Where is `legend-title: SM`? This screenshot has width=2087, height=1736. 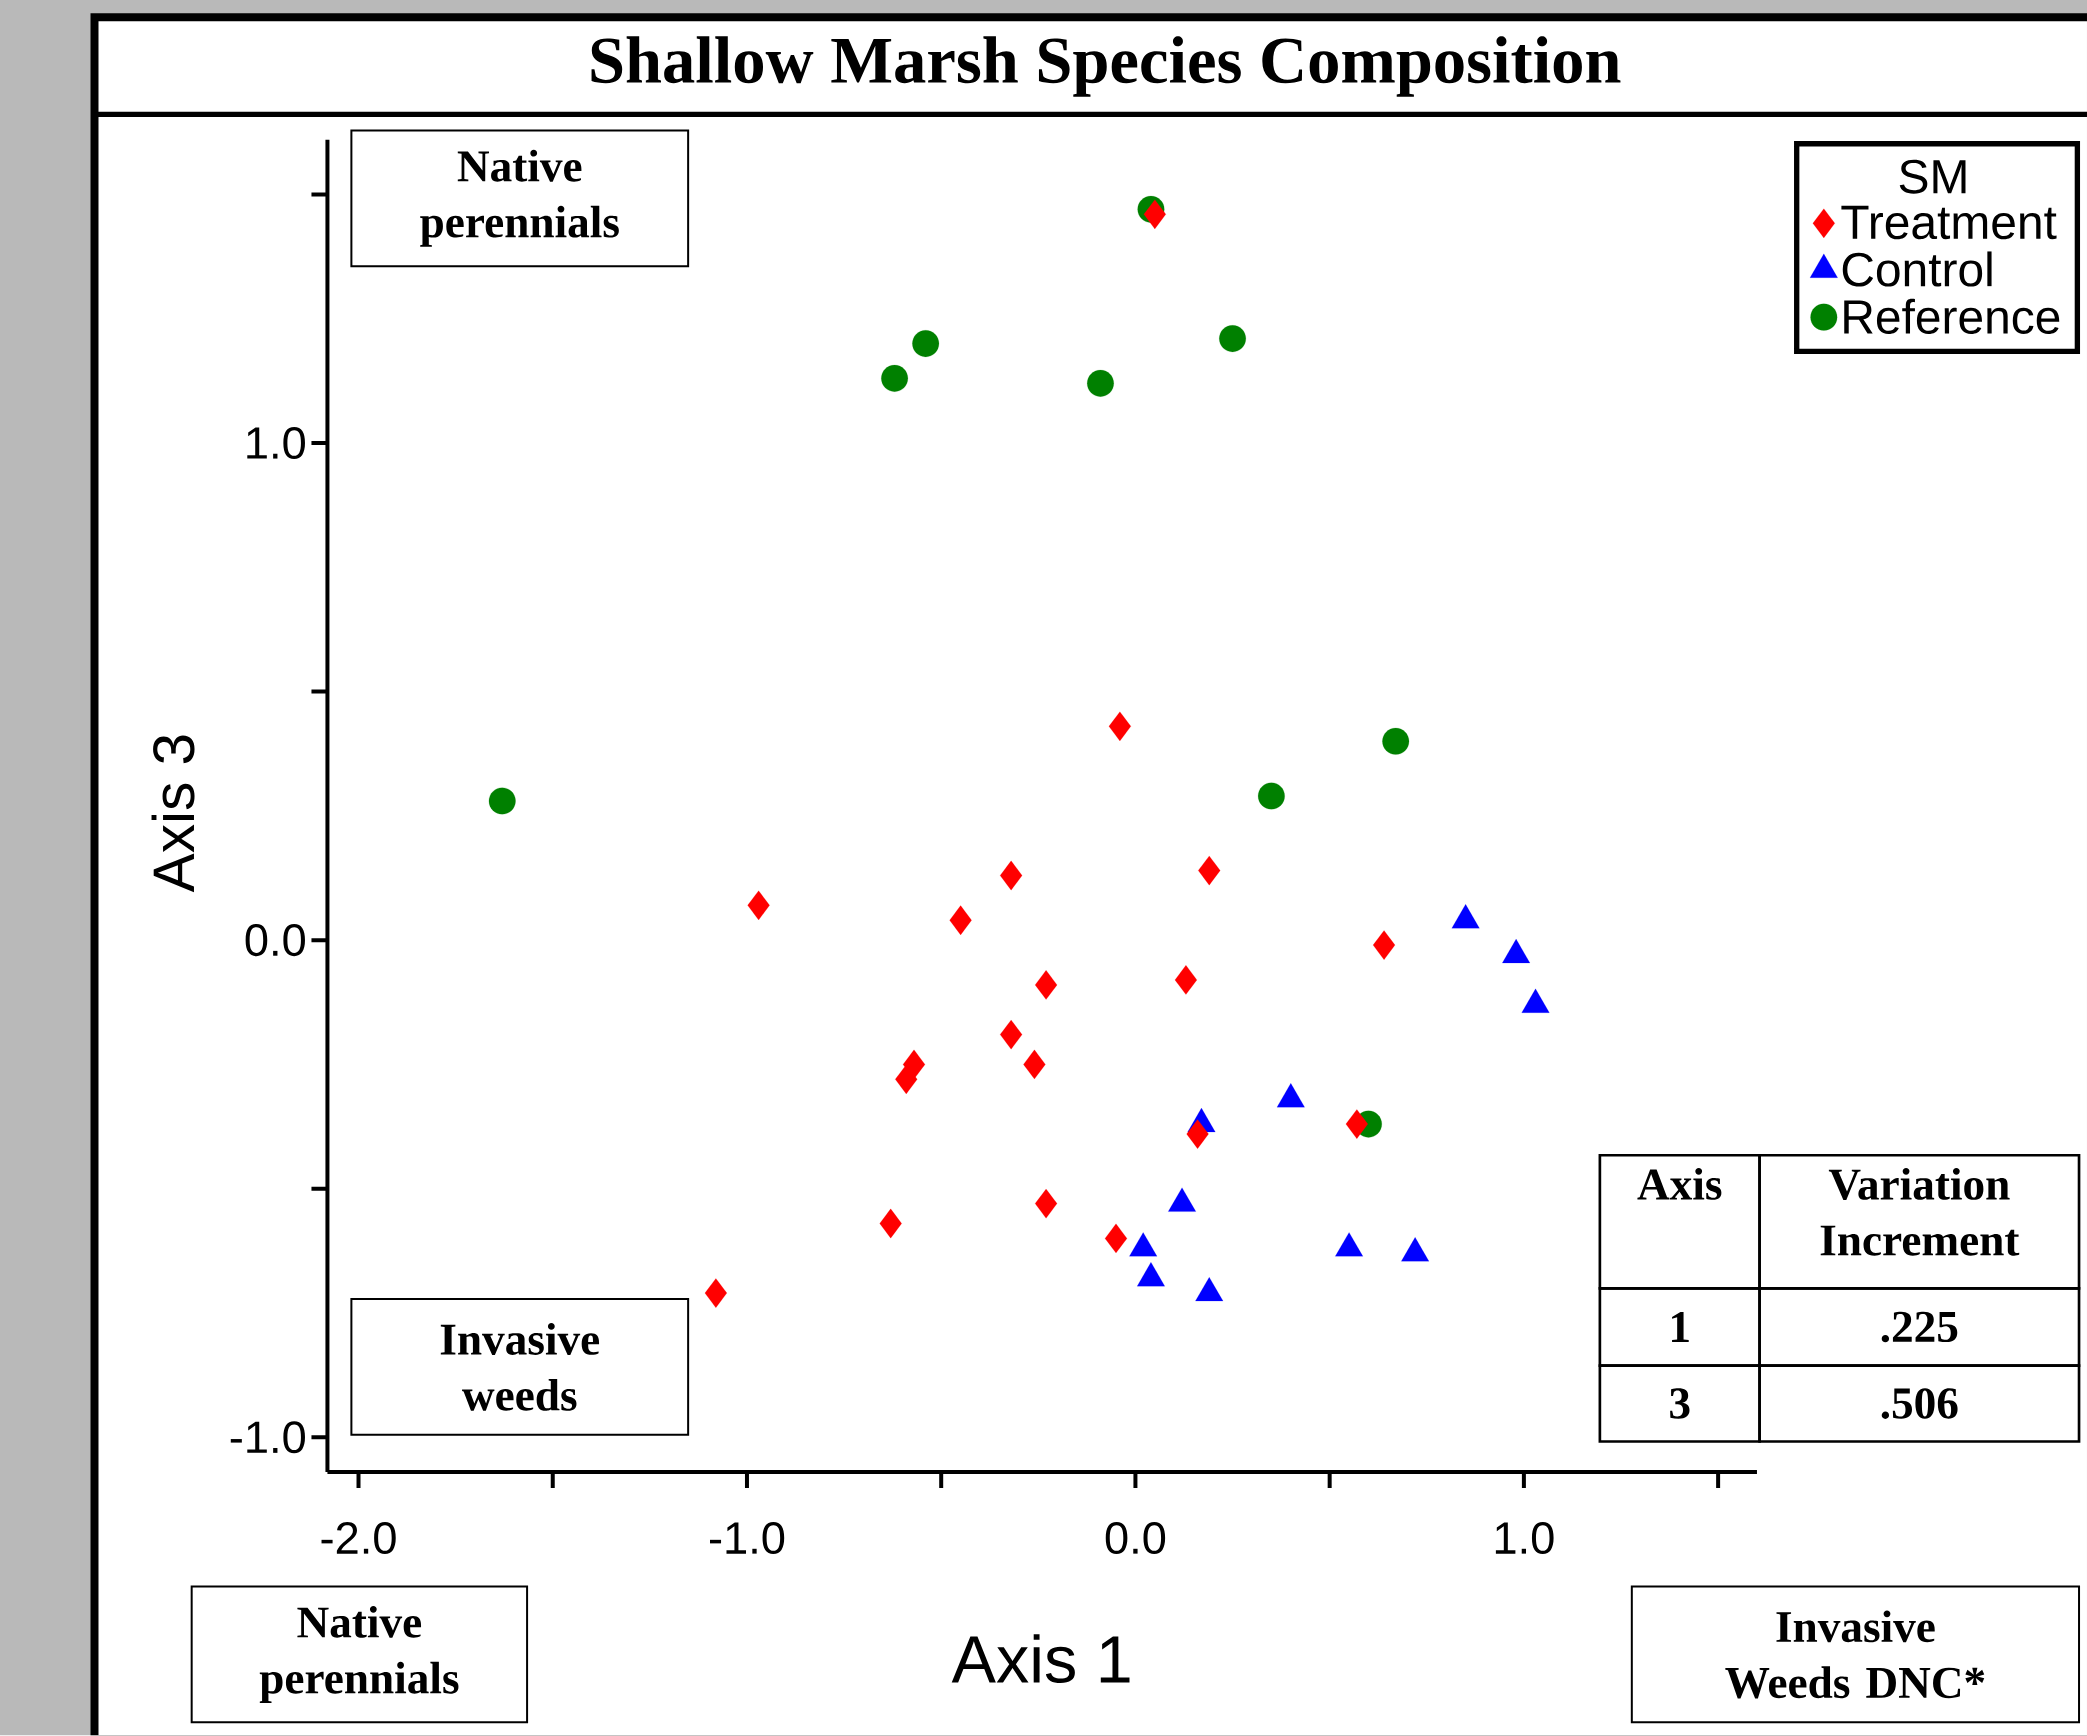 legend-title: SM is located at coordinates (1932, 176).